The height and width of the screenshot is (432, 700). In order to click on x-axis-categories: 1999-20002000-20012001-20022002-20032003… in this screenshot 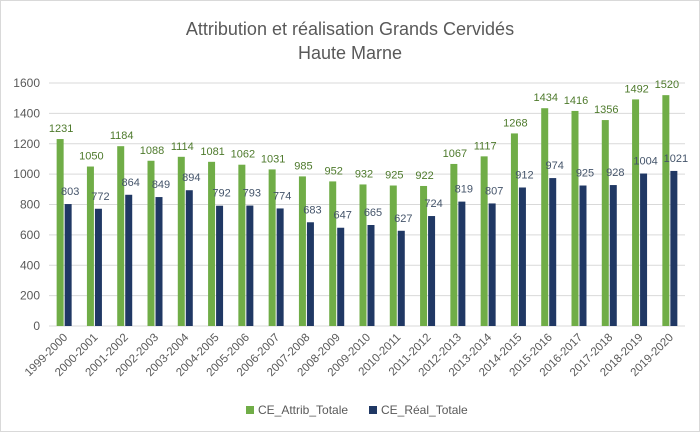, I will do `click(349, 355)`.